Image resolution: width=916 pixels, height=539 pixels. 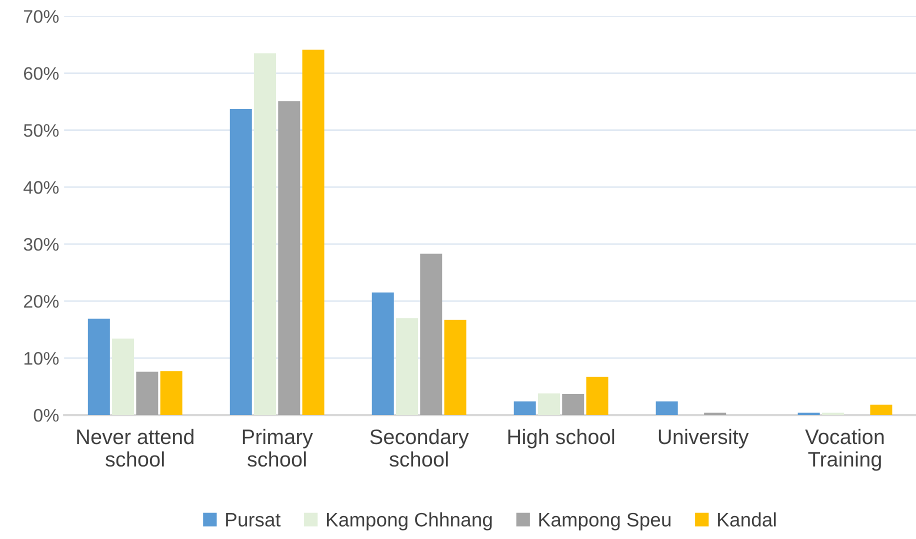 I want to click on y-tick-label: 30%, so click(x=41, y=244).